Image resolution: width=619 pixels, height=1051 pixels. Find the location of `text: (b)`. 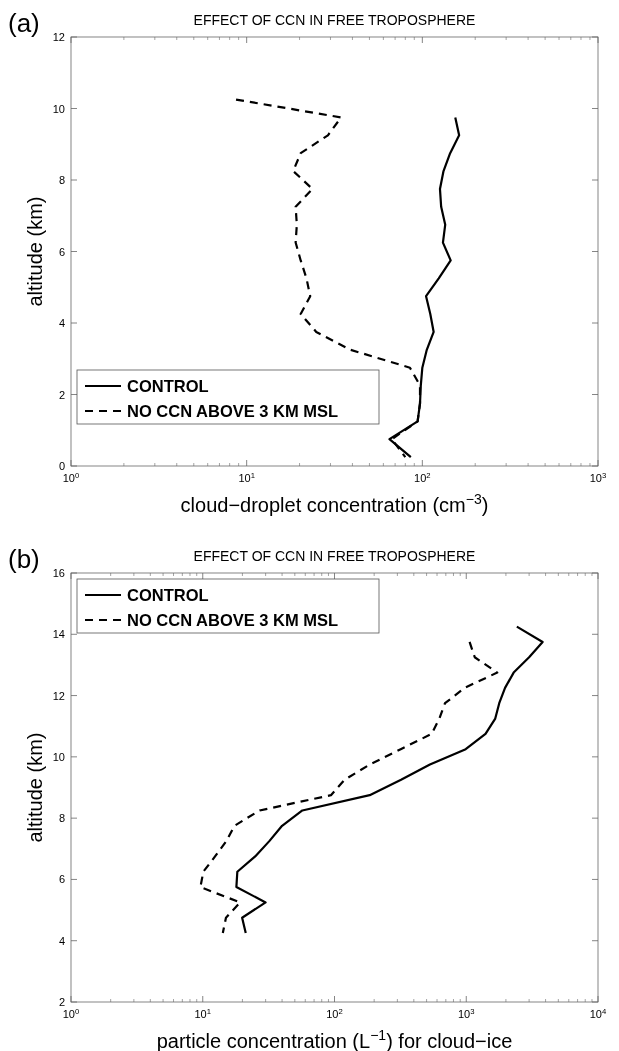

text: (b) is located at coordinates (24, 559).